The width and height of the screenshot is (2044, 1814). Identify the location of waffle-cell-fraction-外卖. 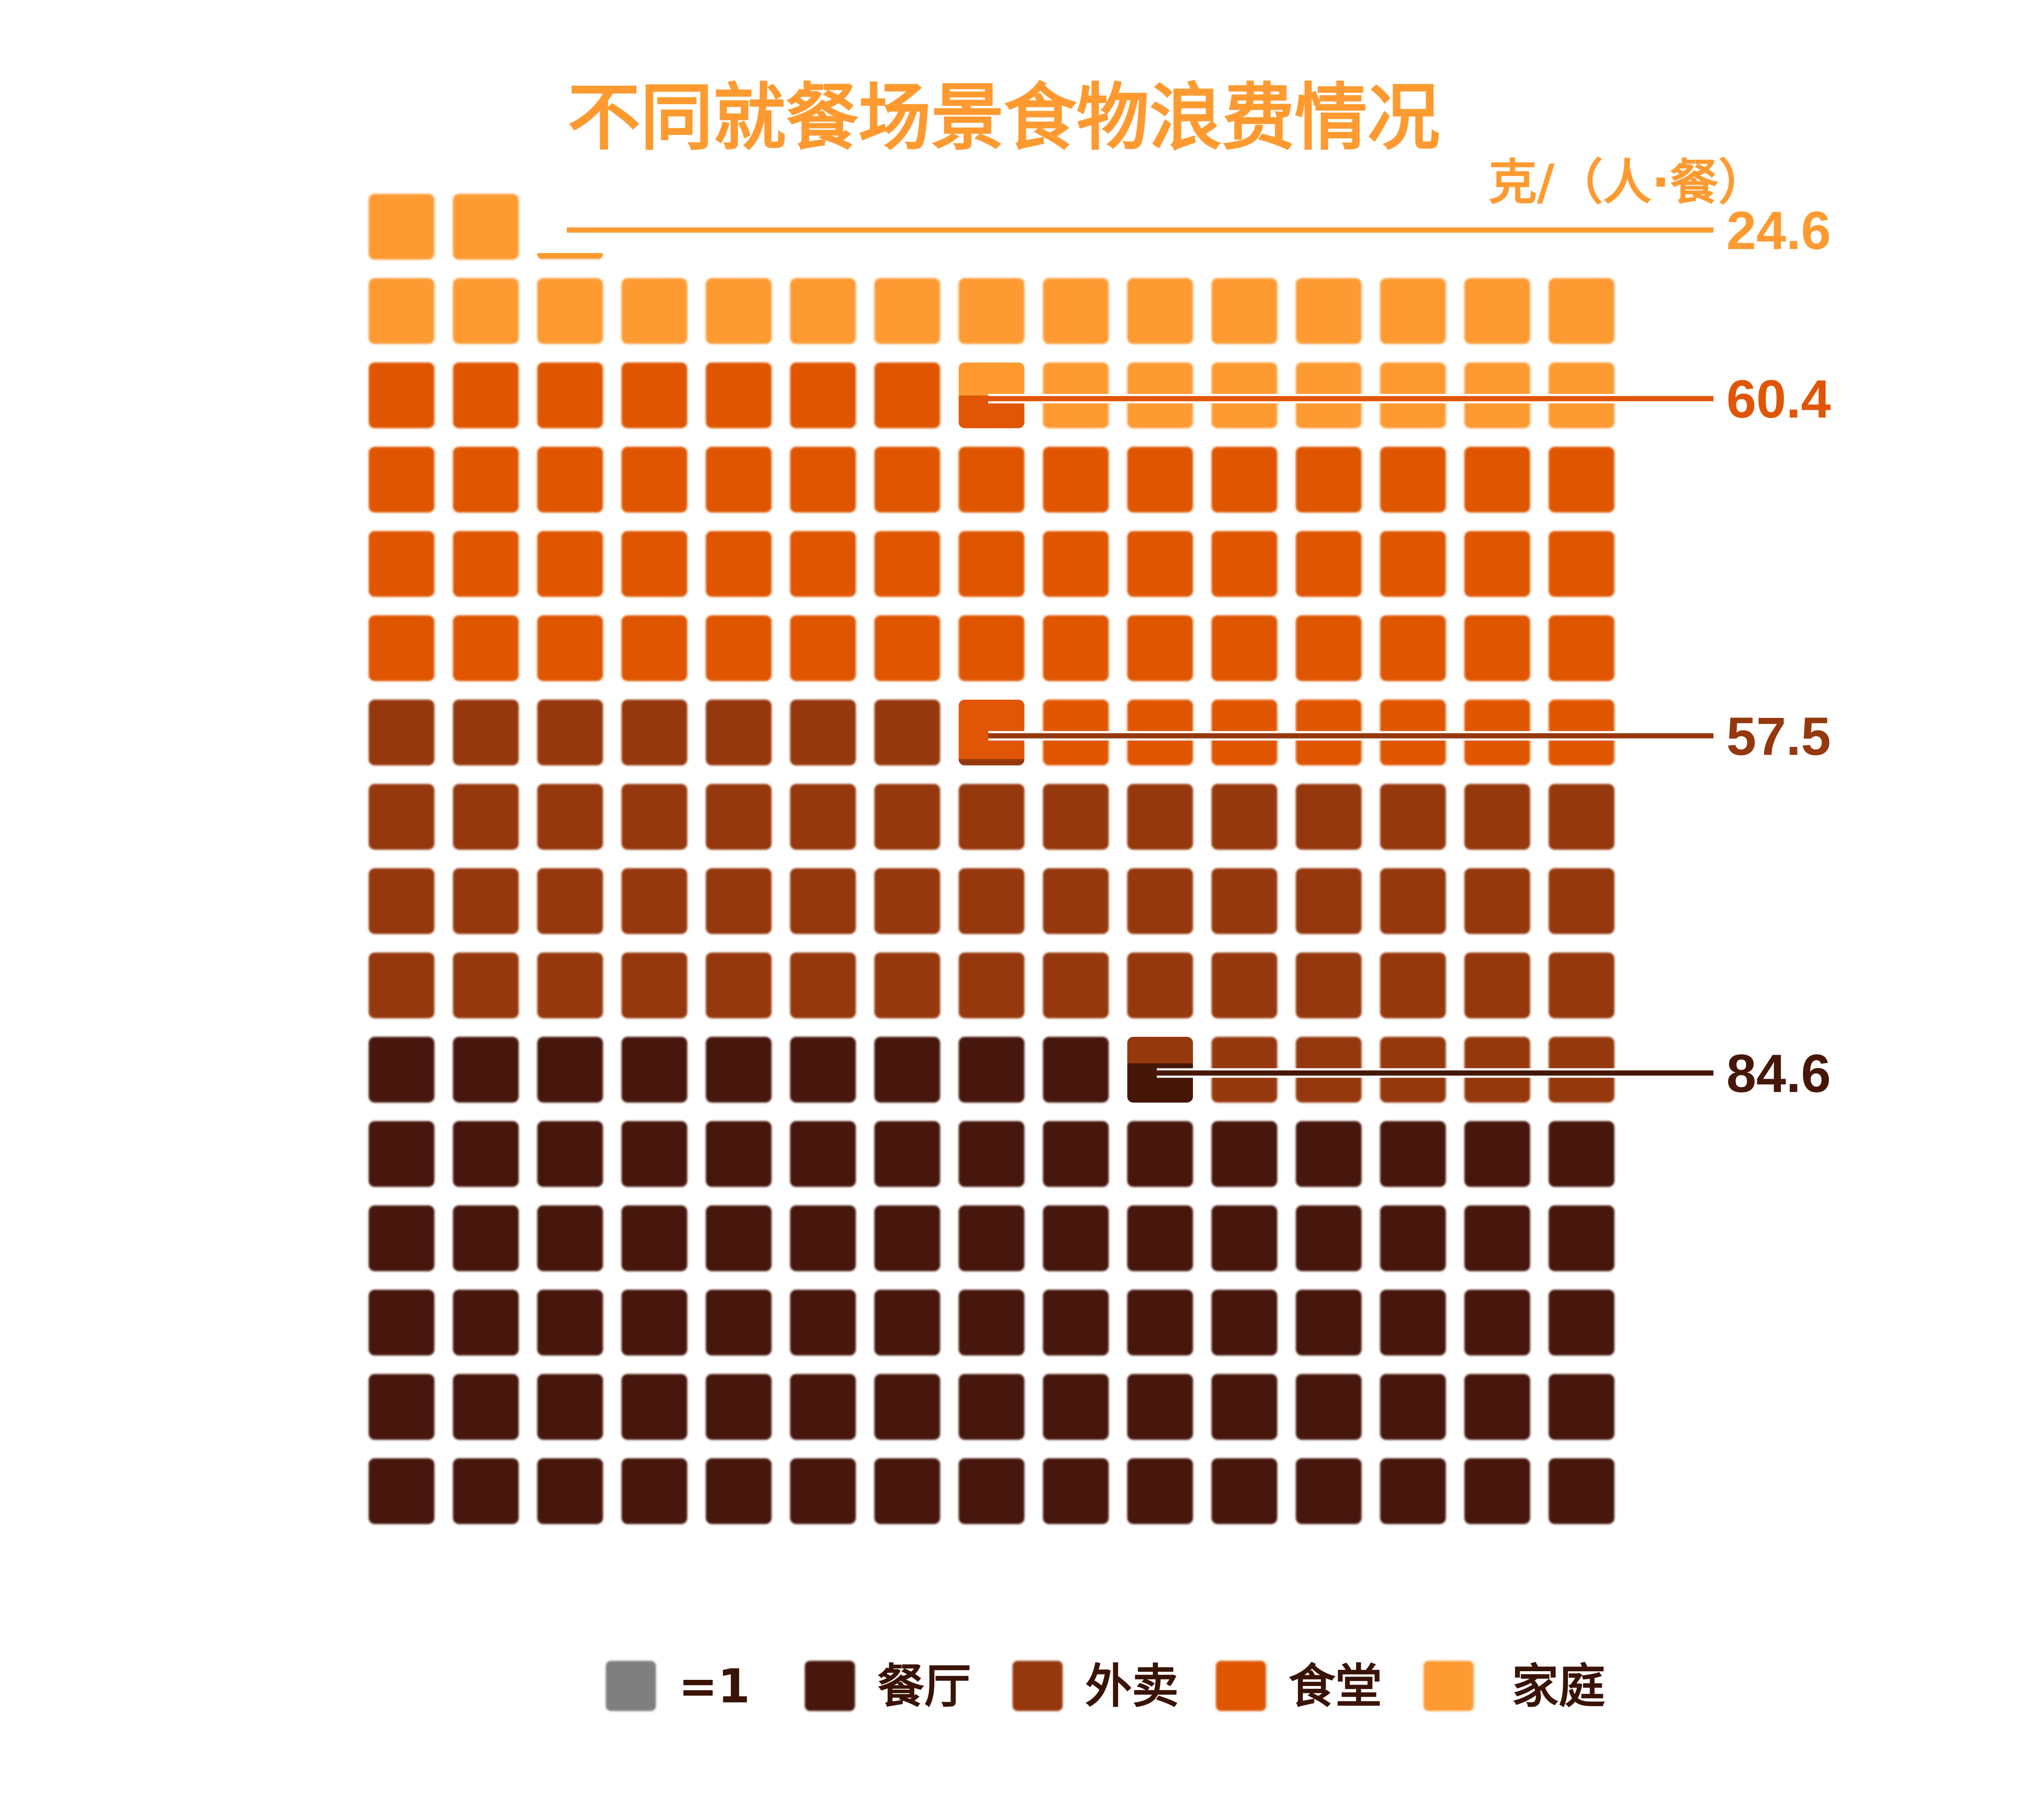
(1160, 1050).